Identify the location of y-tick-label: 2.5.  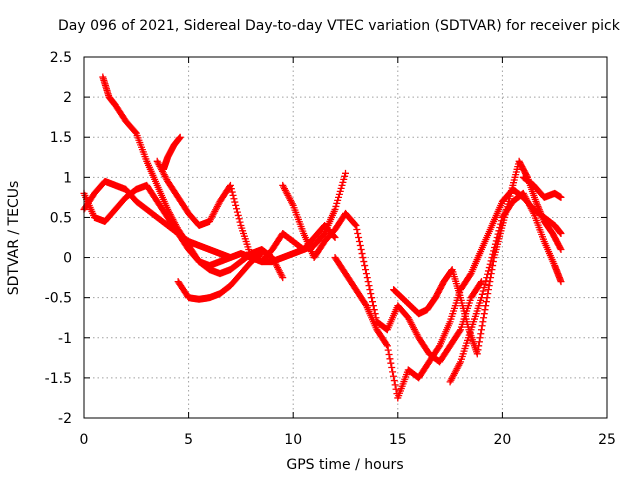
(61, 58).